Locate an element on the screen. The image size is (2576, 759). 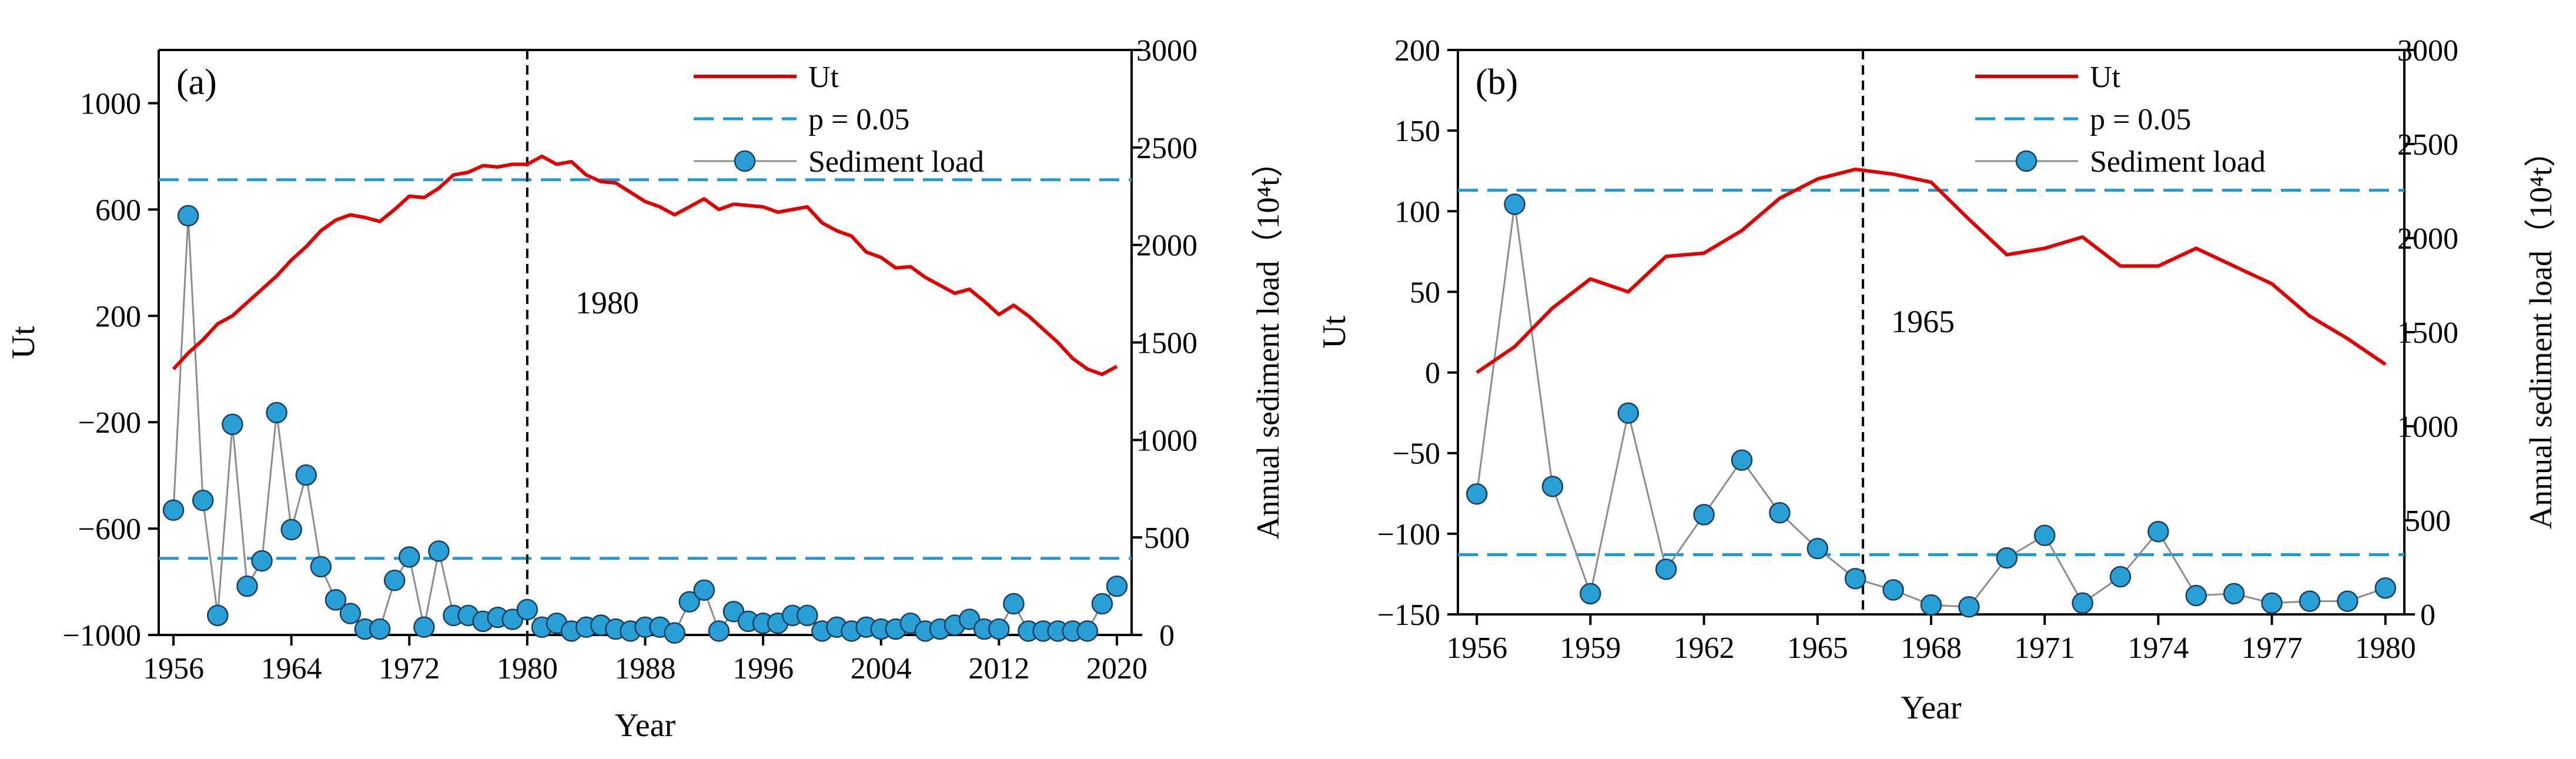
y-tick-label: −100 is located at coordinates (1408, 534).